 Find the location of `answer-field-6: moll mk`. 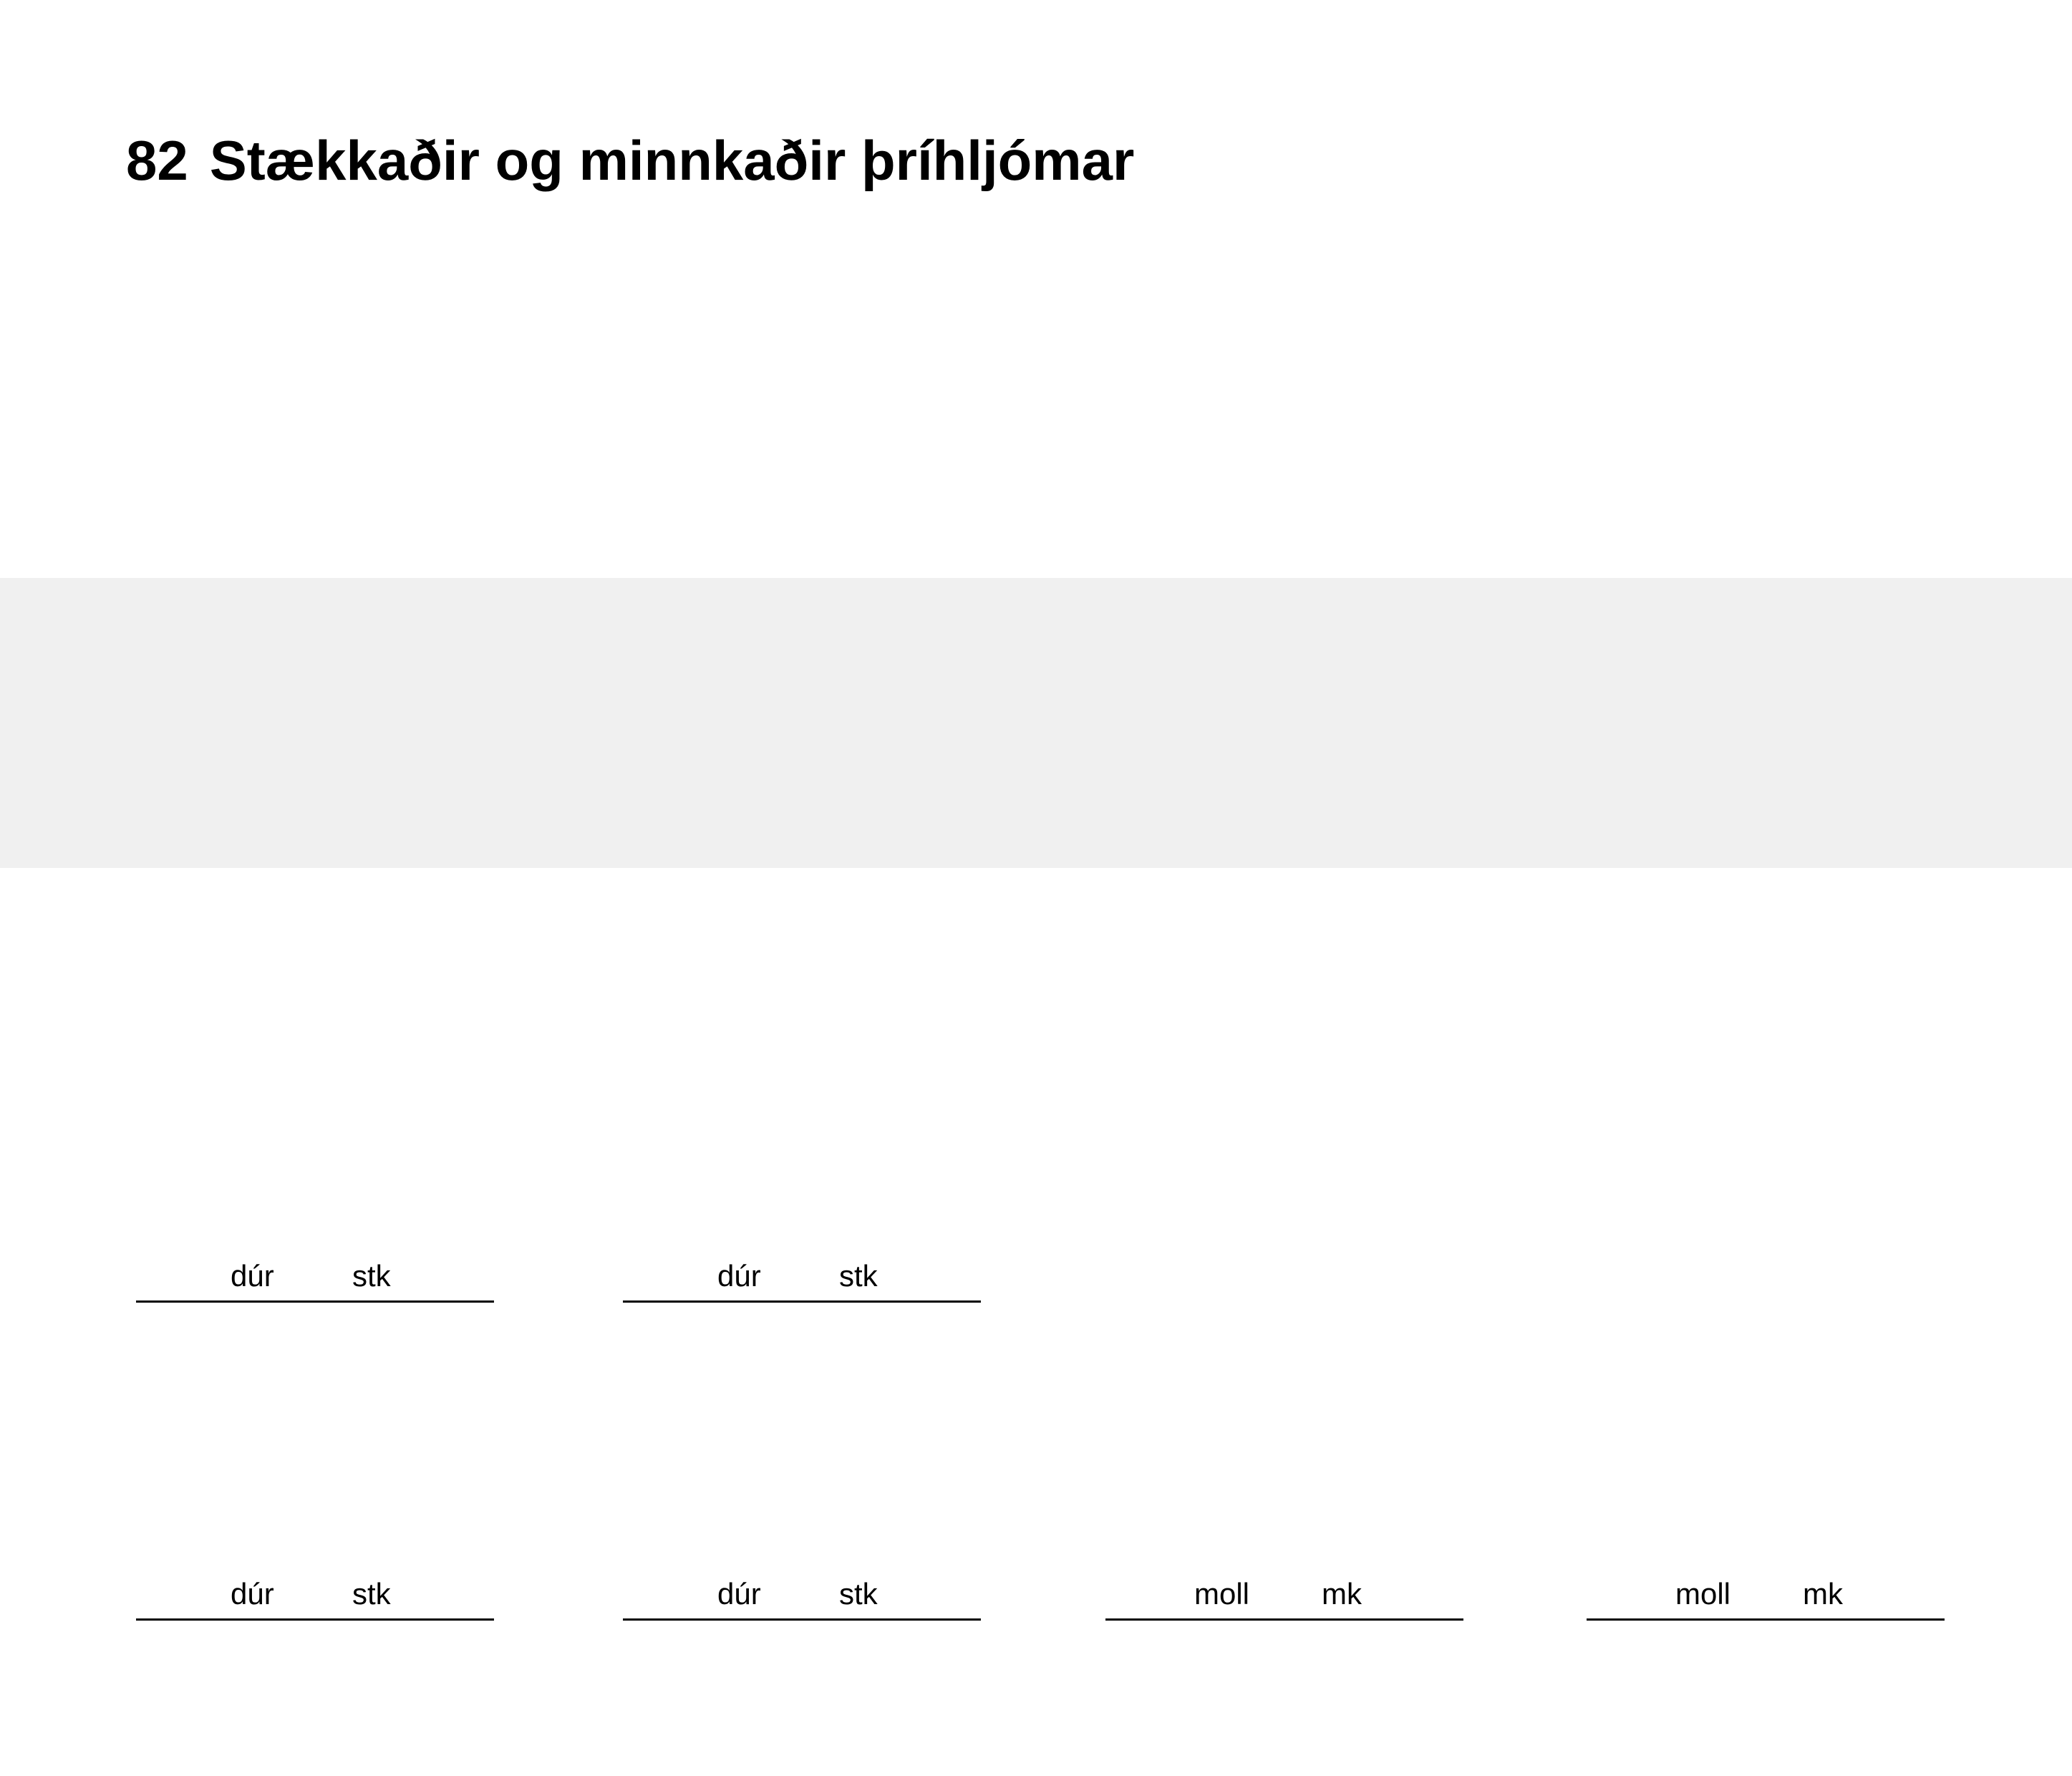

answer-field-6: moll mk is located at coordinates (1766, 1590).